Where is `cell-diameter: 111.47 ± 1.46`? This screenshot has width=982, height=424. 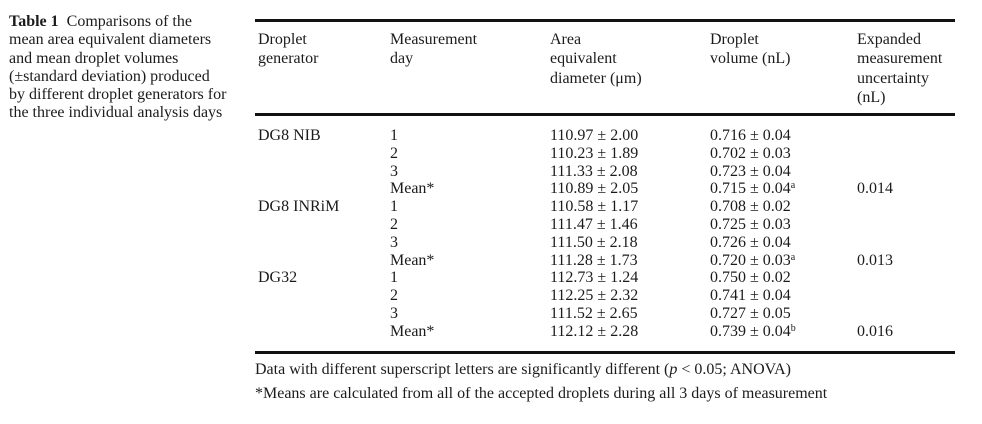
cell-diameter: 111.47 ± 1.46 is located at coordinates (594, 224).